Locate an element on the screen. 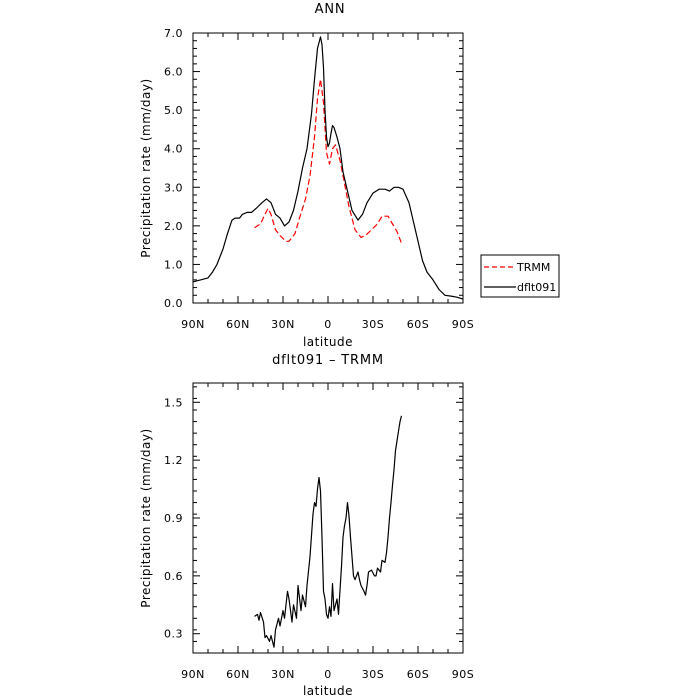  chart-title-bottom: dflt091 – TRMM is located at coordinates (328, 360).